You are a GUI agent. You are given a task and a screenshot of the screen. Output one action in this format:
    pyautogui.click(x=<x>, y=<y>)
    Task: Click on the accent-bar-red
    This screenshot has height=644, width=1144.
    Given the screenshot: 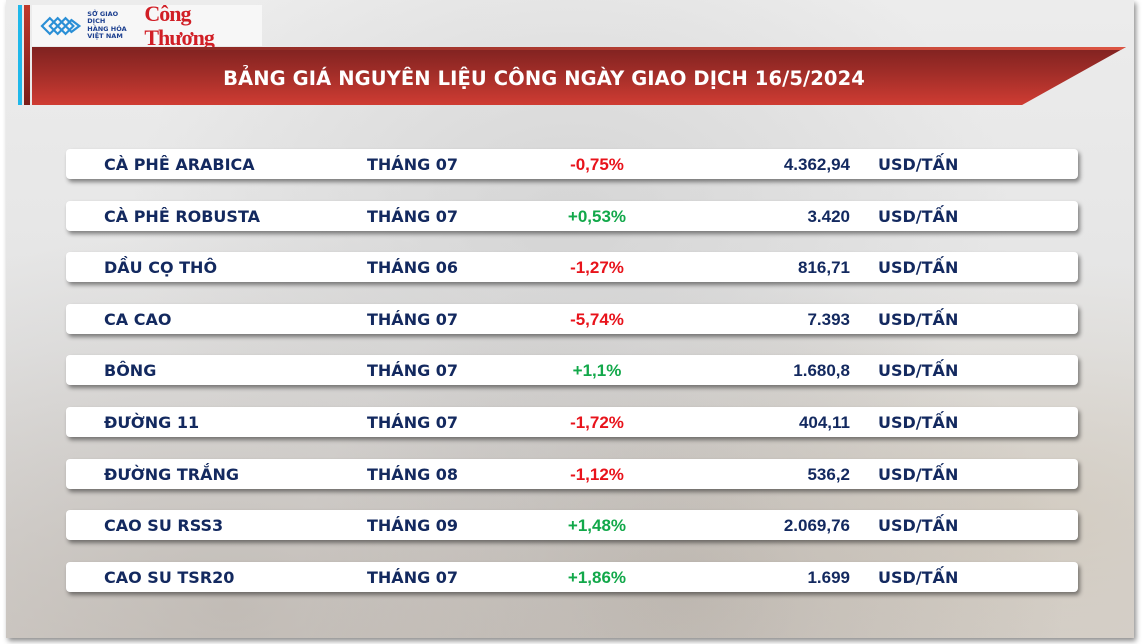 What is the action you would take?
    pyautogui.click(x=27, y=55)
    